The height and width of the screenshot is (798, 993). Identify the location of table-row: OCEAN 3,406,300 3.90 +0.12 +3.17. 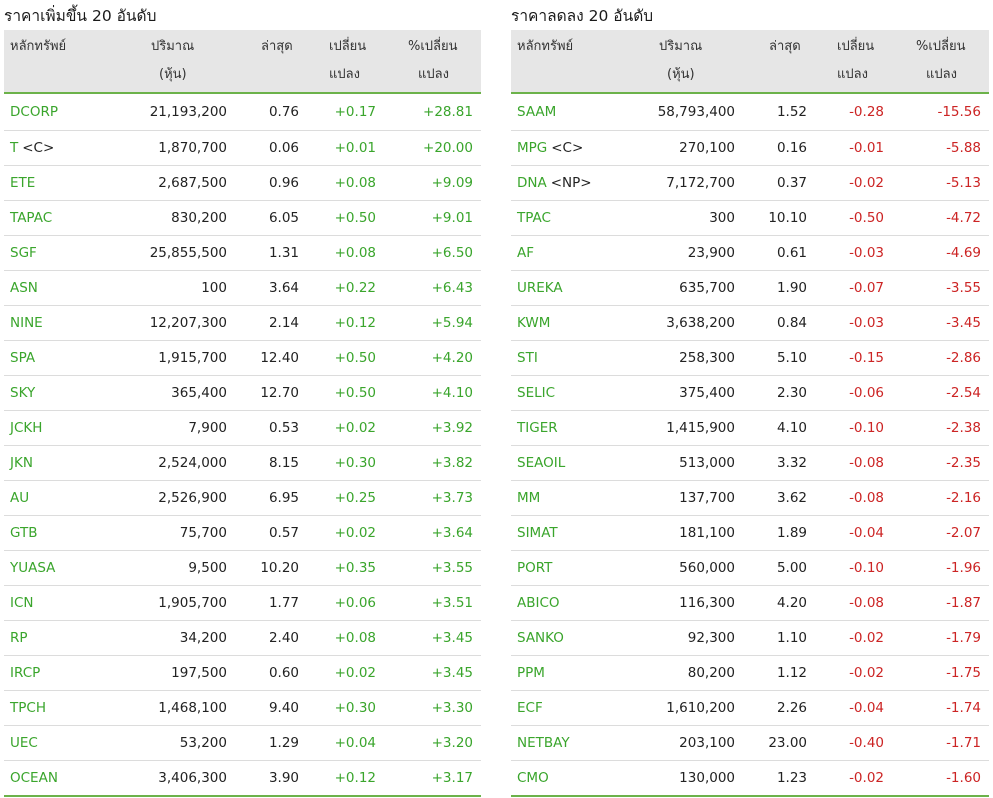
(242, 778).